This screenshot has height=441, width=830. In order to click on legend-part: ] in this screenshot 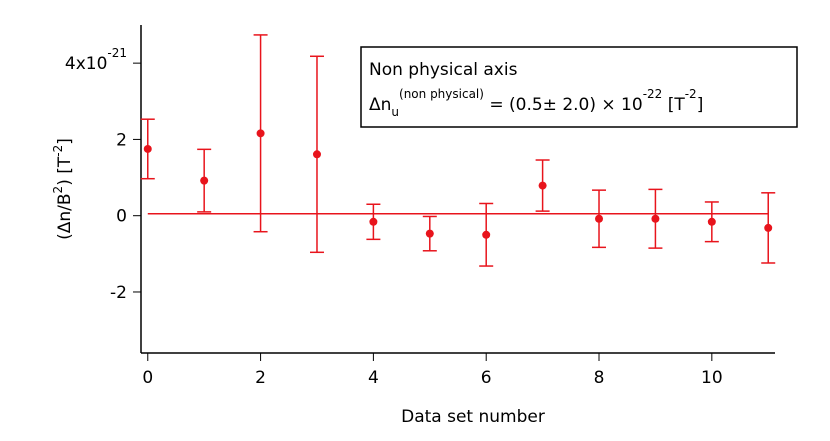, I will do `click(700, 105)`.